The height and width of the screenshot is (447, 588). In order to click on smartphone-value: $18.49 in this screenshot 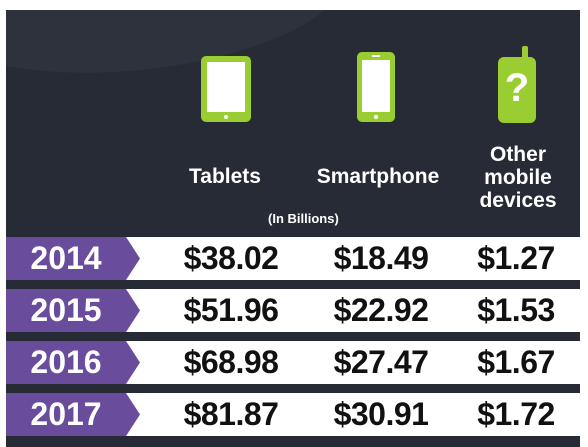, I will do `click(381, 258)`.